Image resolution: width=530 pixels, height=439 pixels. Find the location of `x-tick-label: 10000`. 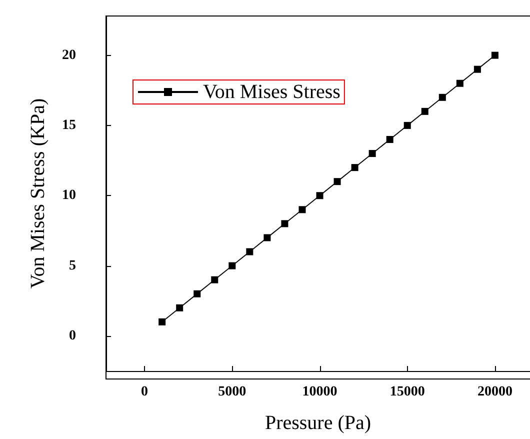

x-tick-label: 10000 is located at coordinates (320, 392).